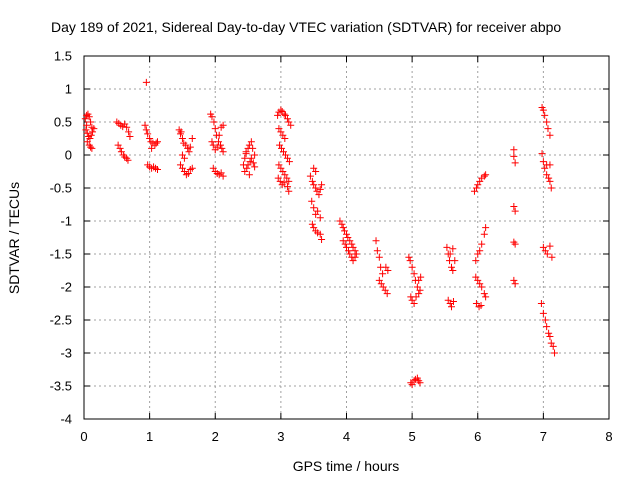 This screenshot has height=480, width=640. Describe the element at coordinates (68, 155) in the screenshot. I see `y-tick-label: 0` at that location.